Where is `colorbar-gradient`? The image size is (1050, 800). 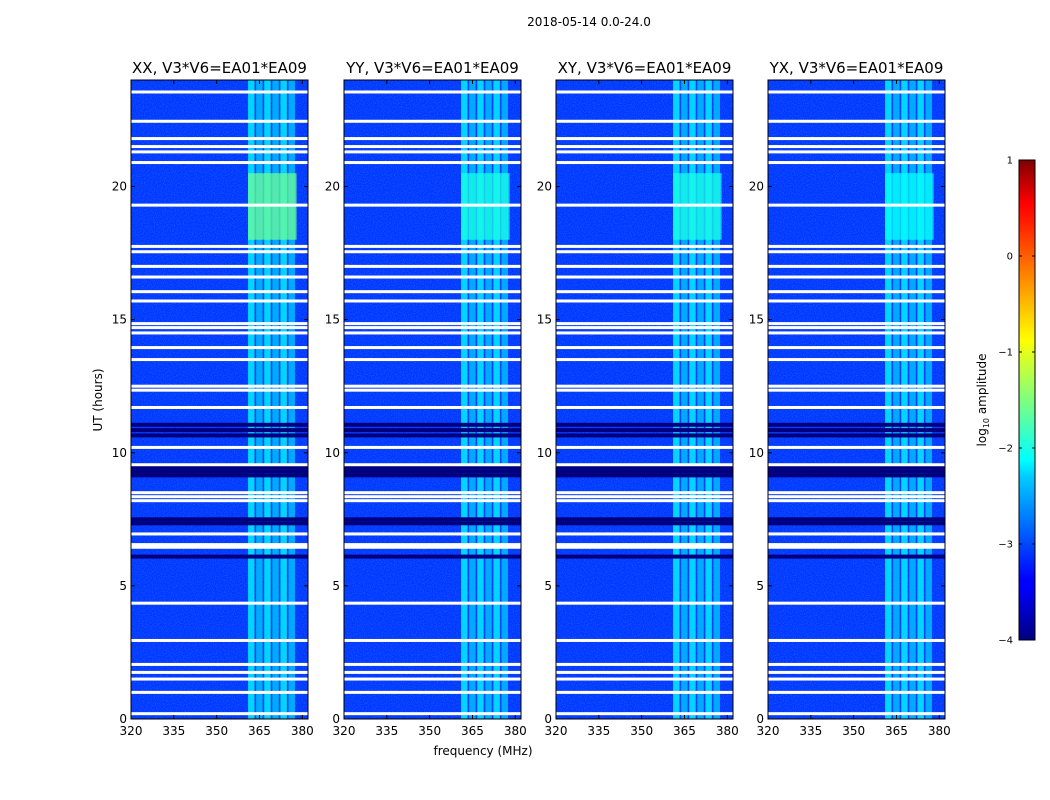
colorbar-gradient is located at coordinates (1027, 400).